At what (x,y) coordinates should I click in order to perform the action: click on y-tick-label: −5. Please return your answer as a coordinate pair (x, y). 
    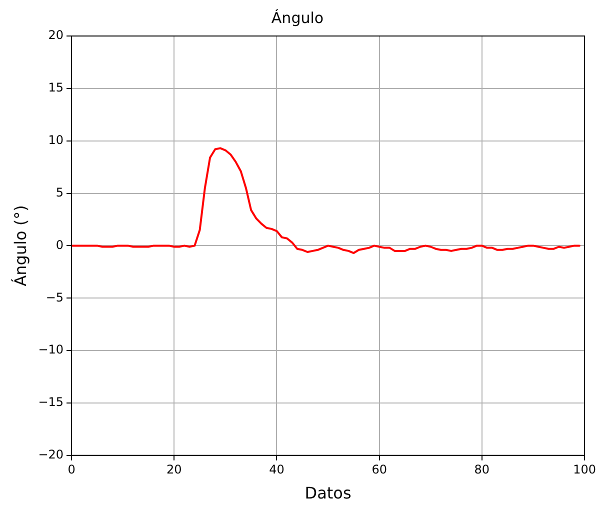
    Looking at the image, I should click on (55, 297).